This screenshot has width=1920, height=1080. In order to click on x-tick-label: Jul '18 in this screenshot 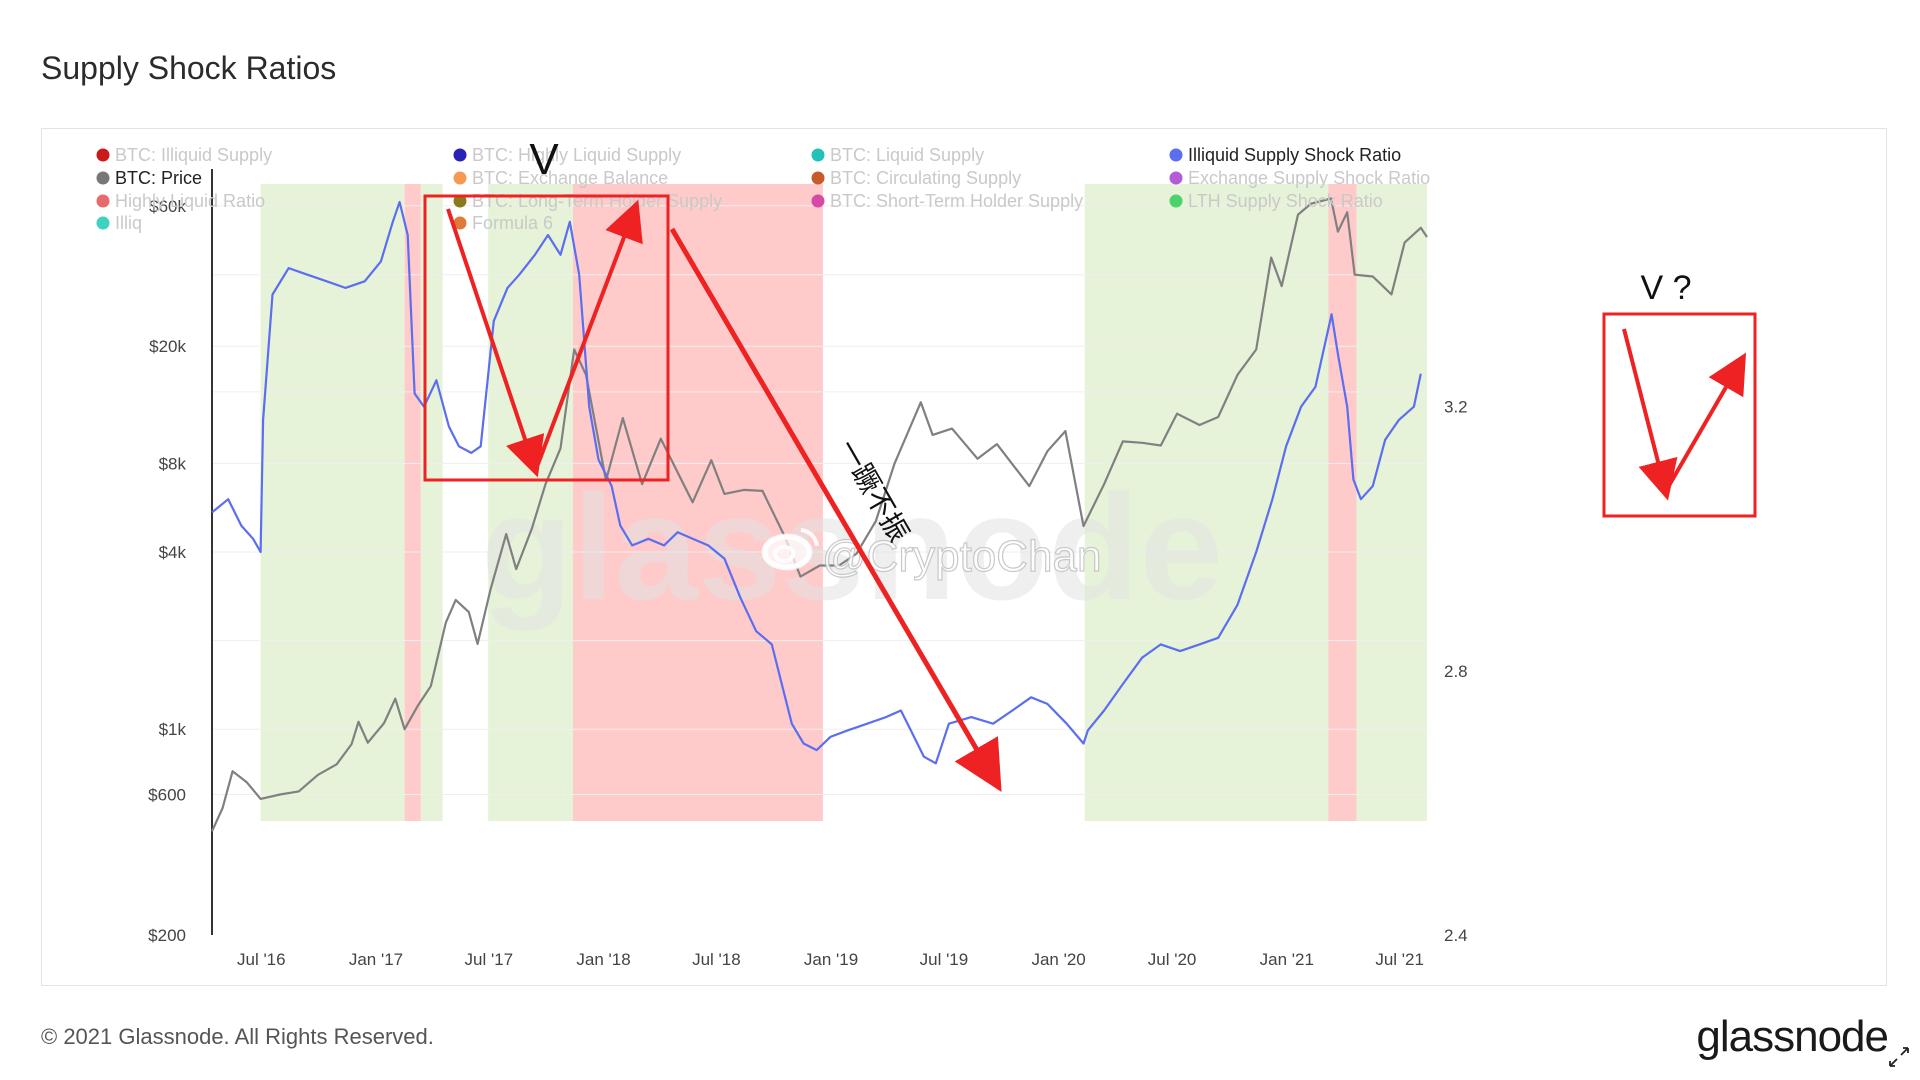, I will do `click(716, 959)`.